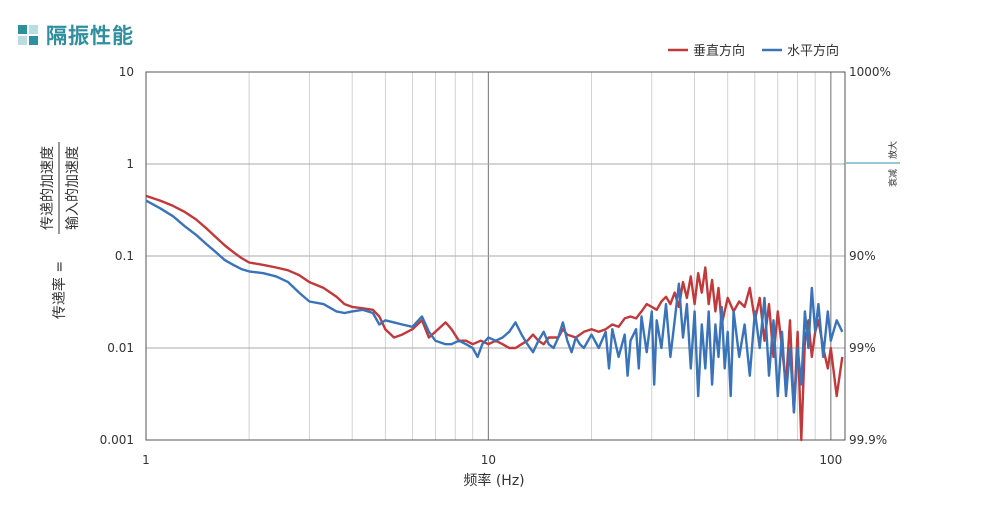 The image size is (1000, 517). I want to click on attenuate-label: 衰减, so click(893, 178).